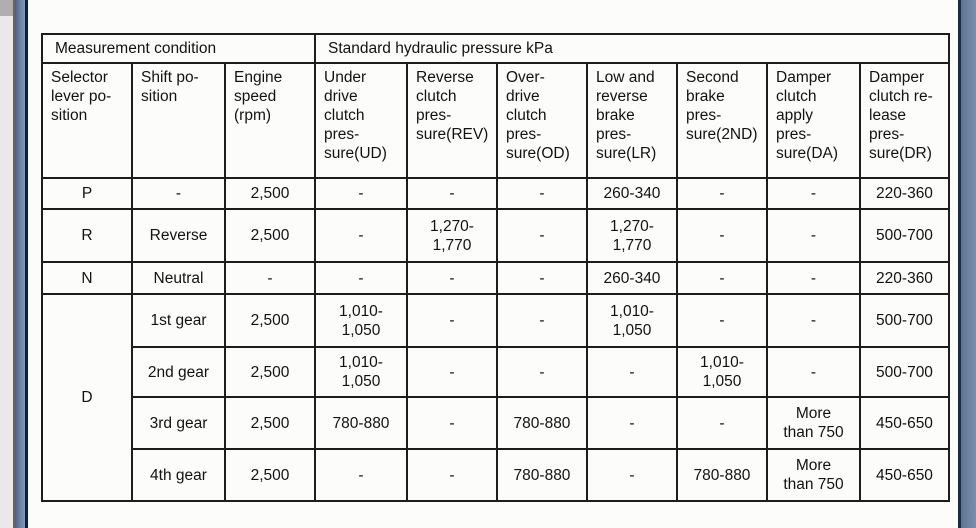 This screenshot has height=528, width=976. Describe the element at coordinates (178, 475) in the screenshot. I see `table-cell: 4th gear` at that location.